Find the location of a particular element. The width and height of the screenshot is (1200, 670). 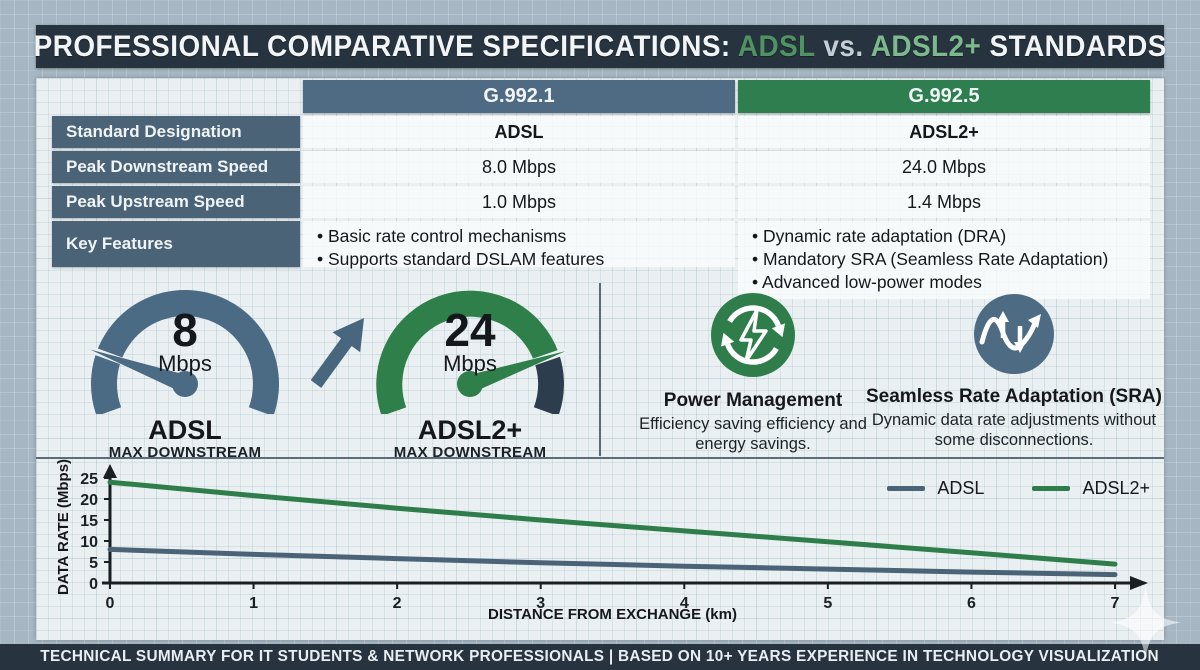

svg-text: 3 is located at coordinates (540, 603).